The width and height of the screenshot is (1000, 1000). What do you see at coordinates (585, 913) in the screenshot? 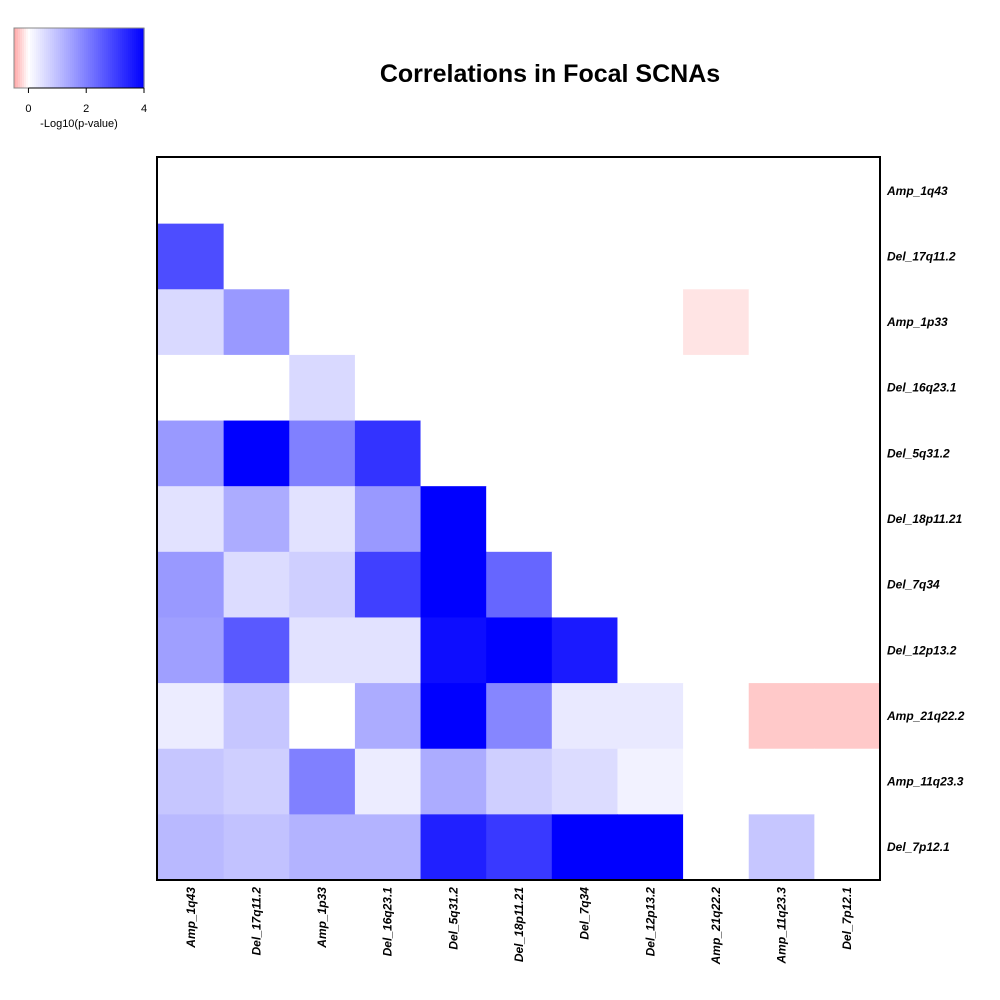
I see `column-label: Del_7q34` at bounding box center [585, 913].